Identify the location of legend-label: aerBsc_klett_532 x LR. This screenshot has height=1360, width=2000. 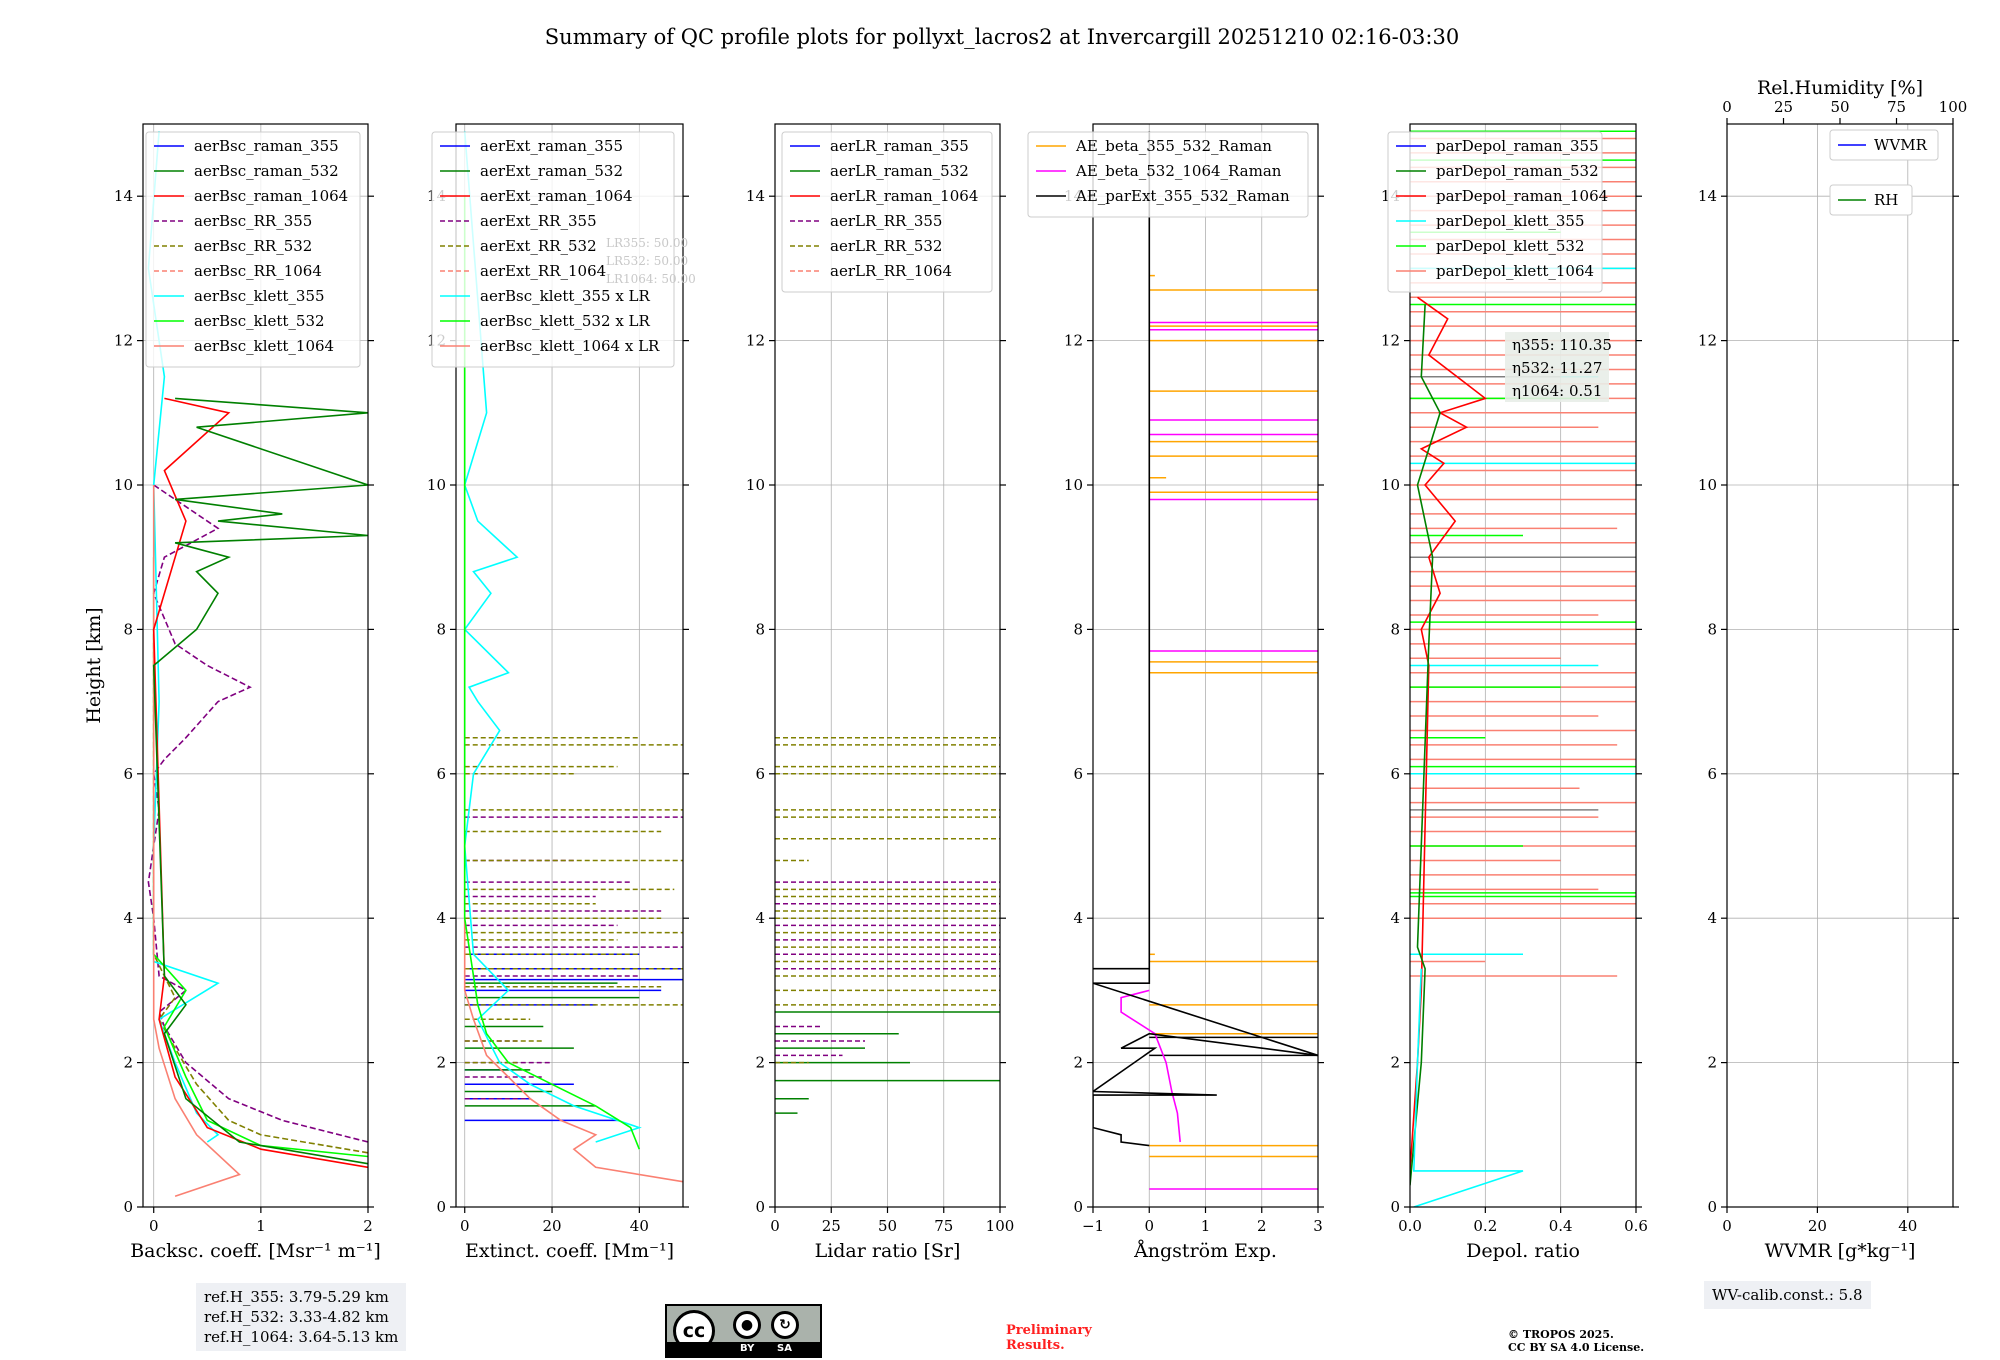
(565, 321).